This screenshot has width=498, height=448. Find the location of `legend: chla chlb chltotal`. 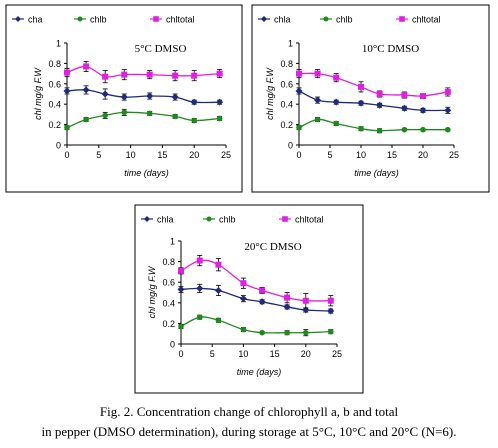

legend: chla chlb chltotal is located at coordinates (232, 220).